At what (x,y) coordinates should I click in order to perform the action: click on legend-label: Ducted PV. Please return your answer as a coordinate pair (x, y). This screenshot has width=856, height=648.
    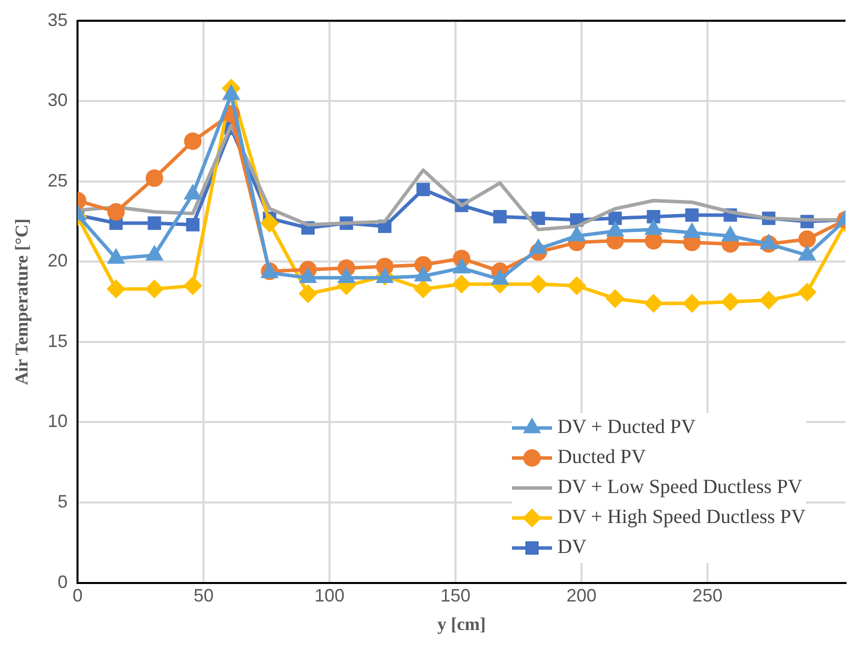
    Looking at the image, I should click on (602, 458).